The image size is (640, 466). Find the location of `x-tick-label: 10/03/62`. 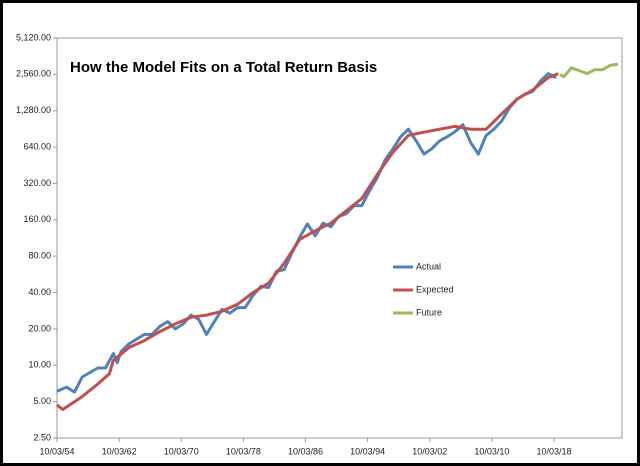

x-tick-label: 10/03/62 is located at coordinates (119, 451).